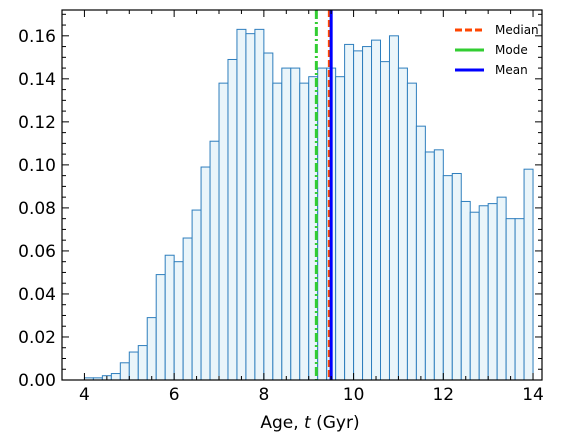  I want to click on x-axis-label-prefix: Age,, so click(282, 423).